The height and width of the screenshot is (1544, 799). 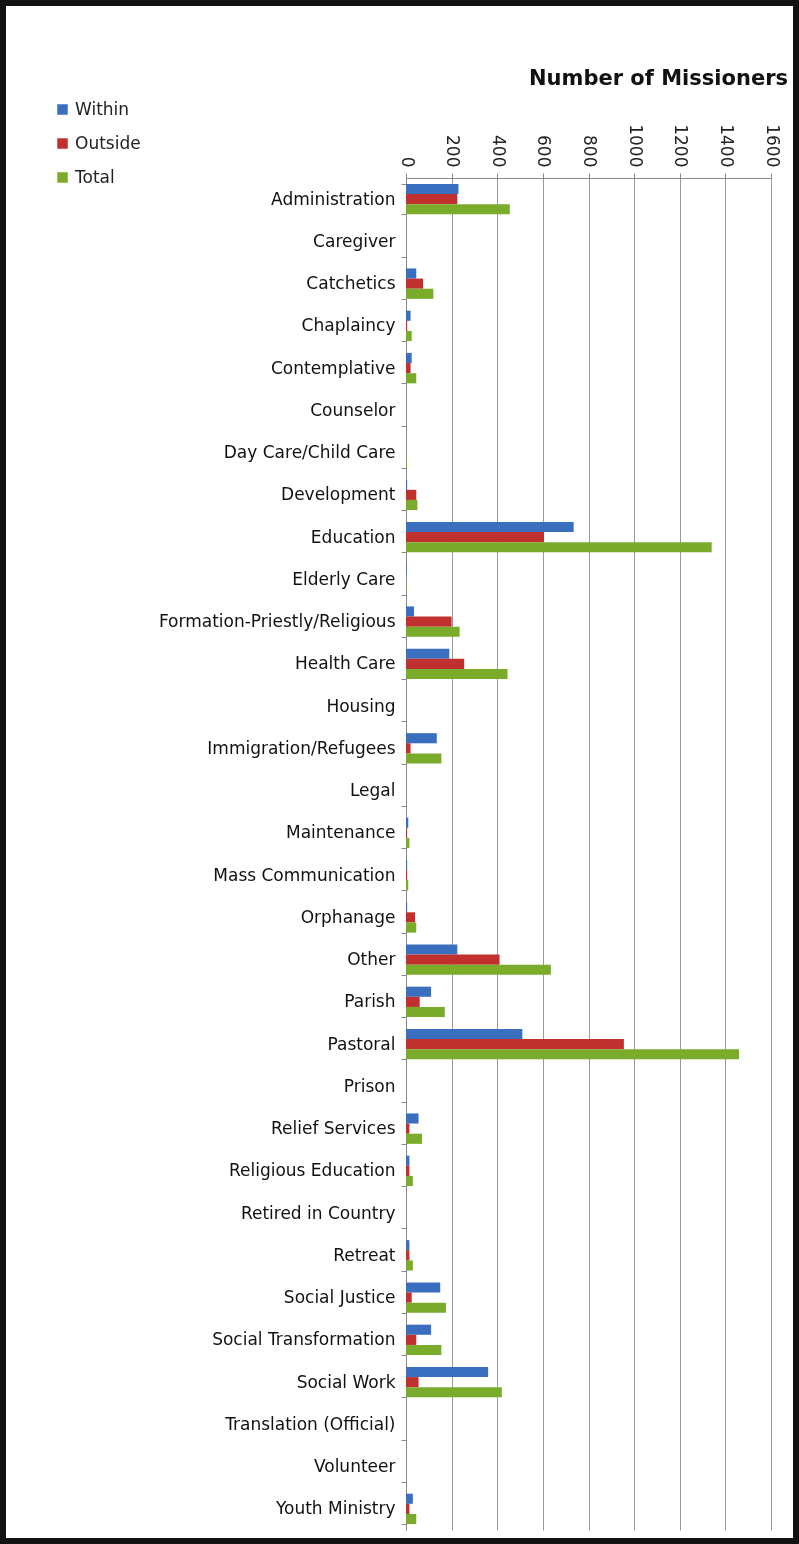 What do you see at coordinates (361, 1043) in the screenshot?
I see `y-tick-label: Pastoral` at bounding box center [361, 1043].